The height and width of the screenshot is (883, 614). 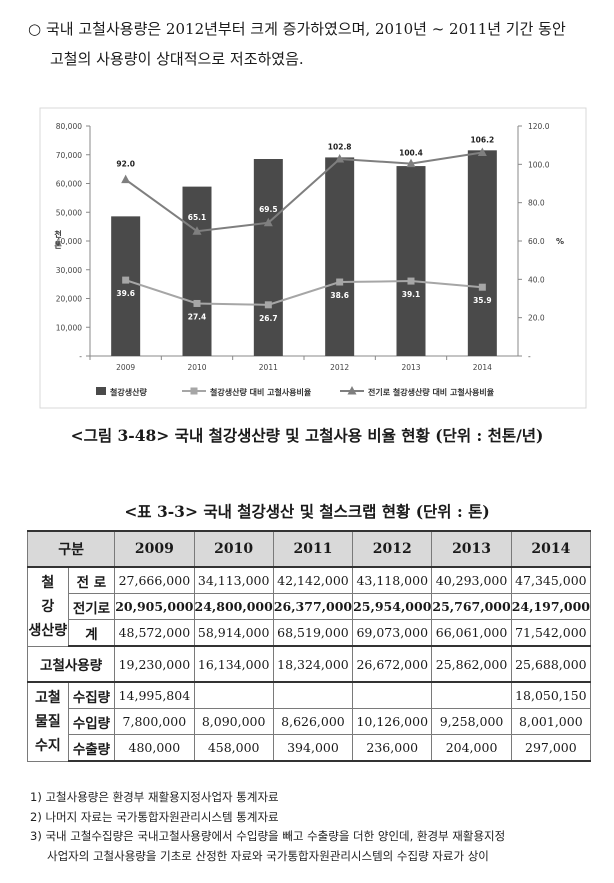 What do you see at coordinates (551, 606) in the screenshot?
I see `table-cell: 24,197,000` at bounding box center [551, 606].